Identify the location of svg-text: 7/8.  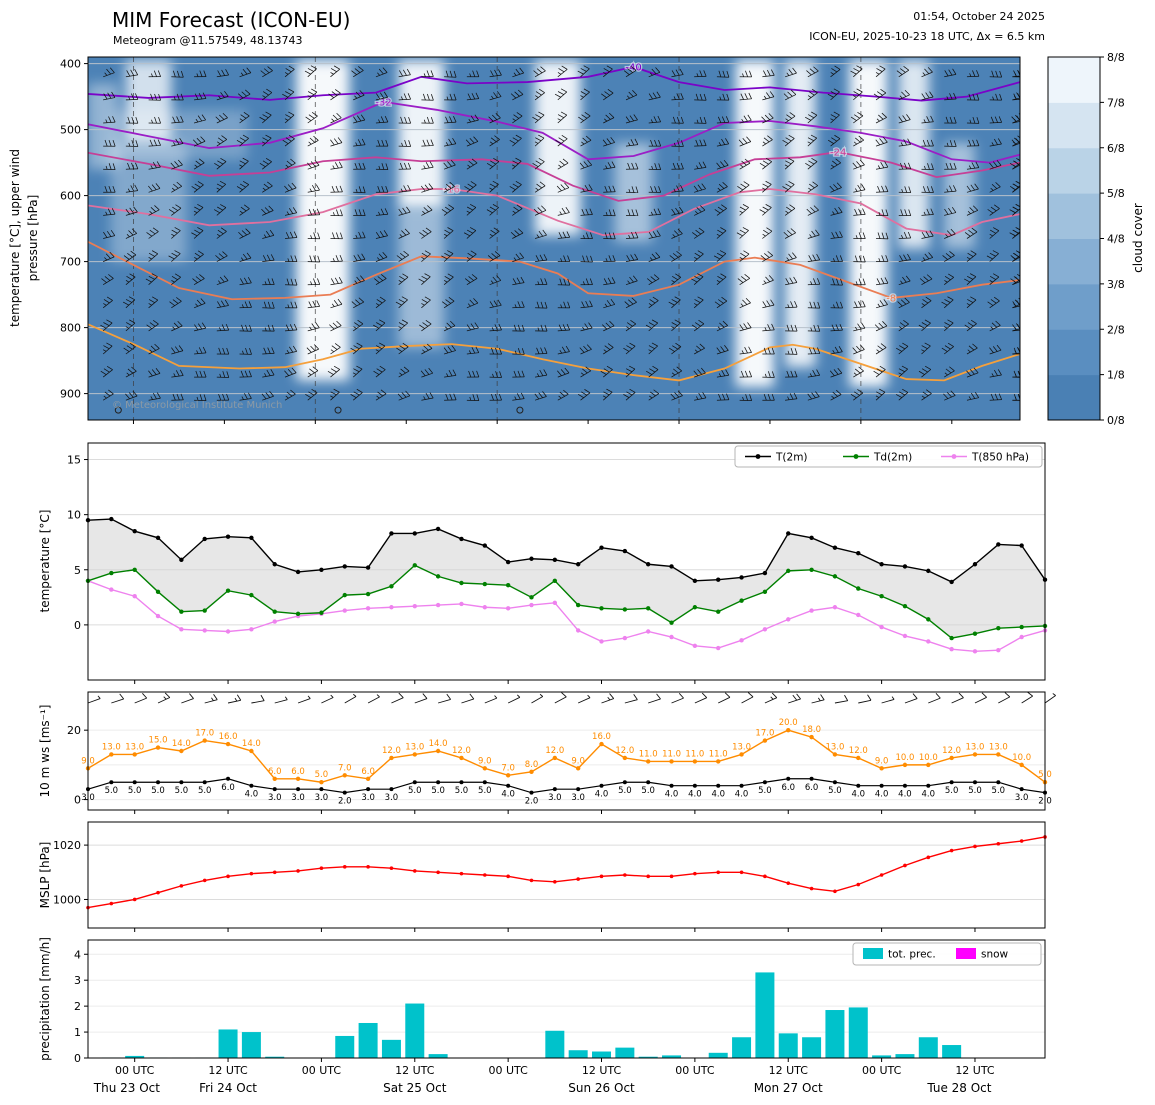
(1116, 102).